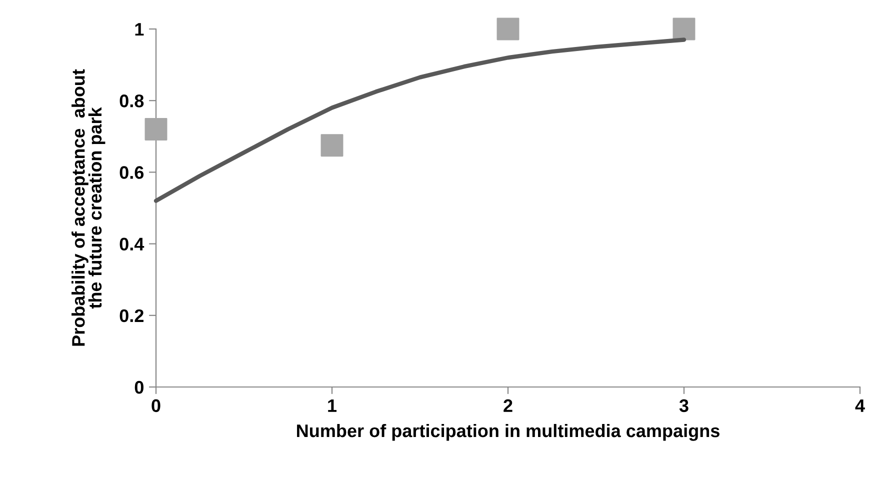  I want to click on x-tick-label: 3, so click(683, 405).